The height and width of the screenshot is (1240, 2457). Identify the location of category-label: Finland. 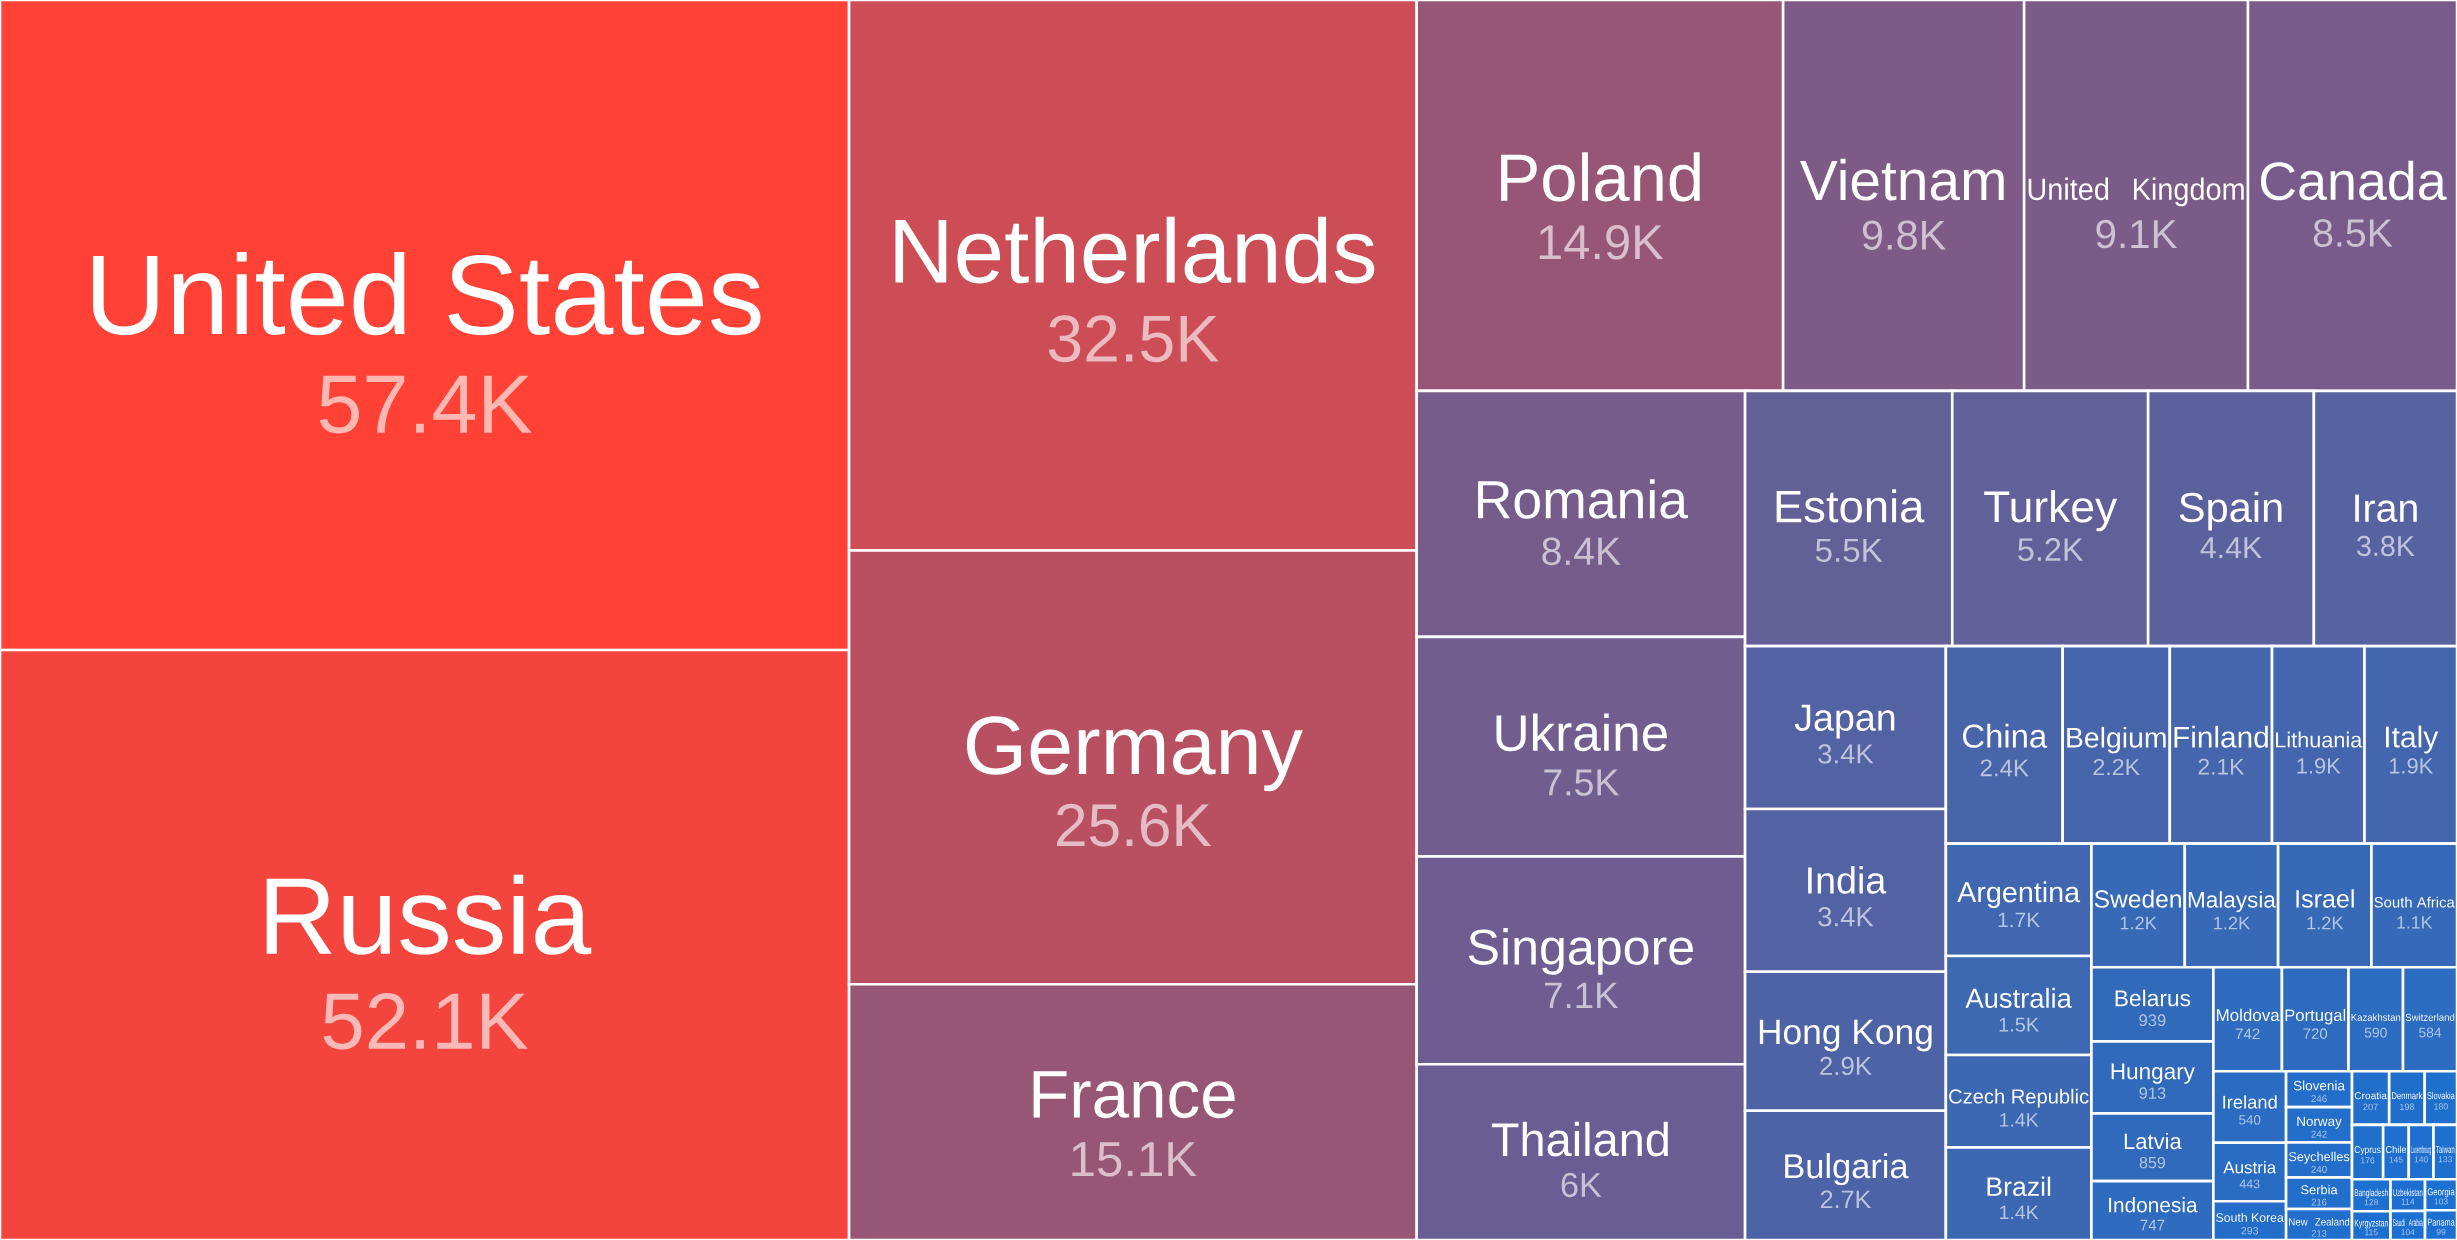
(2221, 736).